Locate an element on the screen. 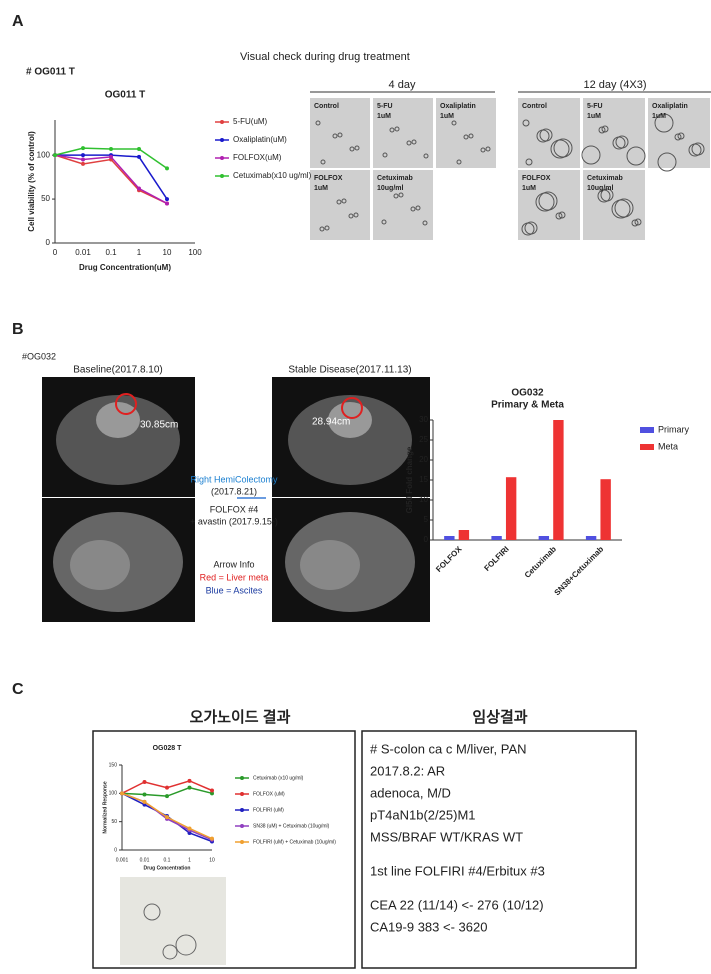 This screenshot has height=974, width=711. legend-label: Meta is located at coordinates (668, 446).